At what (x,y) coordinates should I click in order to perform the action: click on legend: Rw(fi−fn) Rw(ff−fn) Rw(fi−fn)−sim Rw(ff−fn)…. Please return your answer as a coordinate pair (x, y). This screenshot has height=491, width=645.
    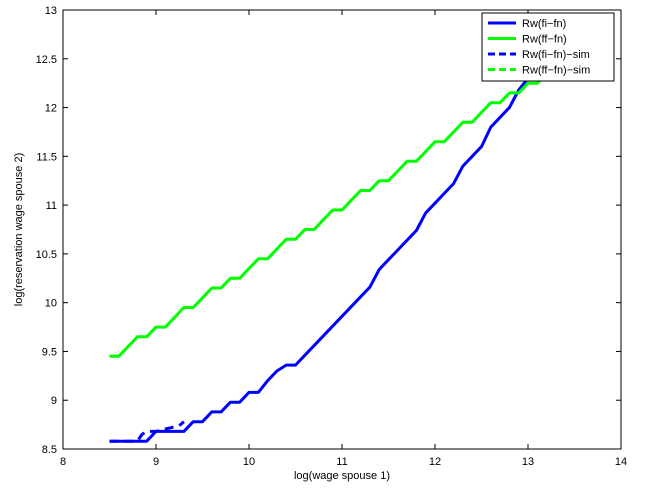
    Looking at the image, I should click on (548, 47).